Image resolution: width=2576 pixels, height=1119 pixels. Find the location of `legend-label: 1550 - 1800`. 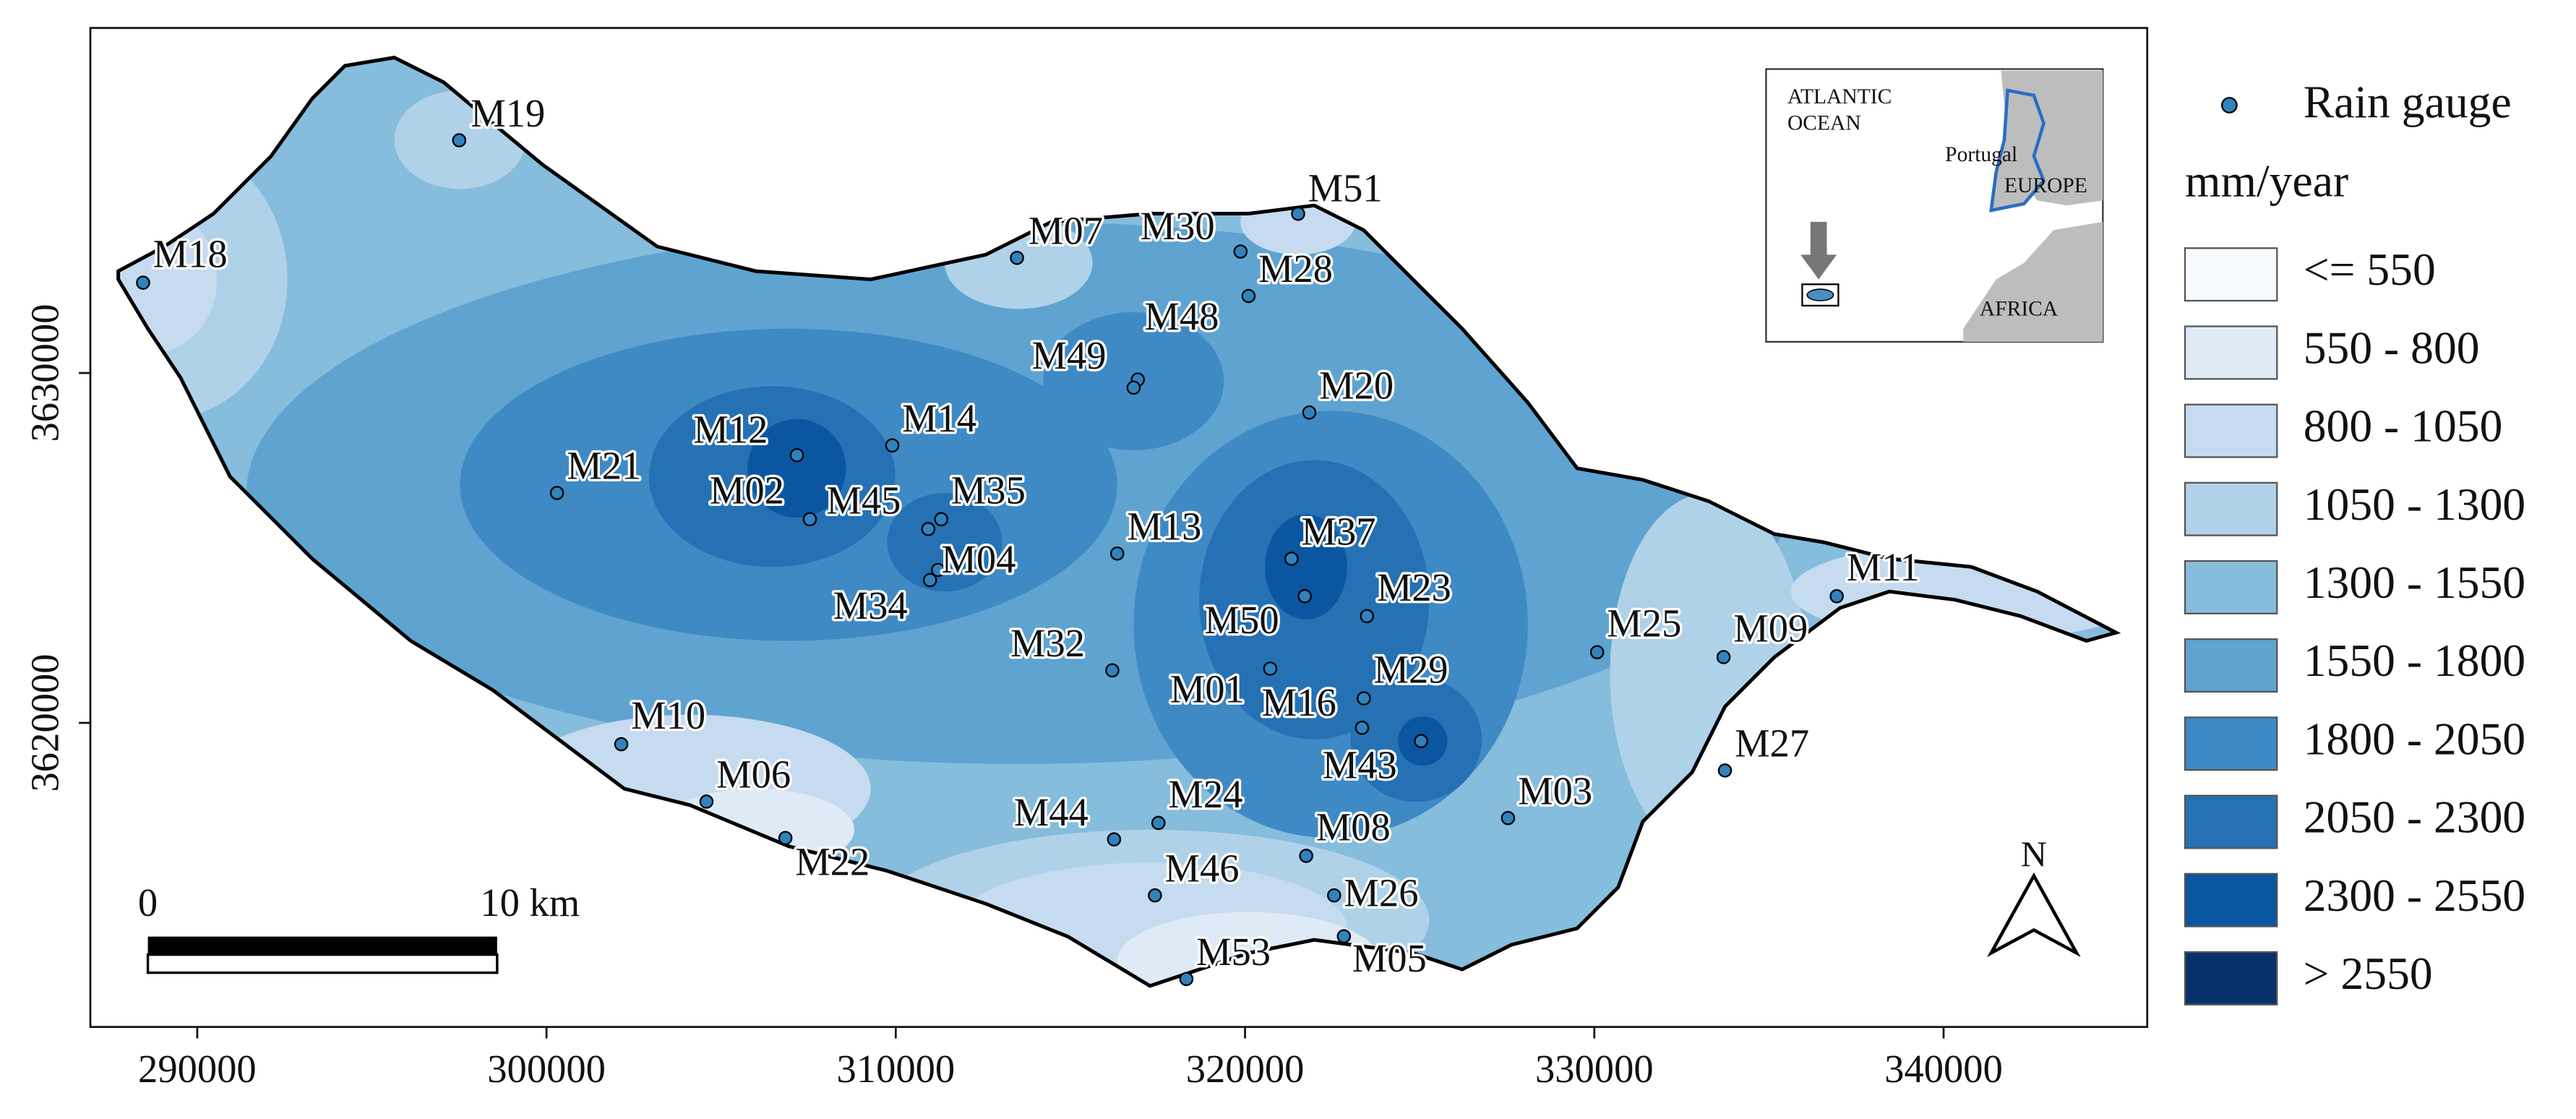

legend-label: 1550 - 1800 is located at coordinates (2415, 660).